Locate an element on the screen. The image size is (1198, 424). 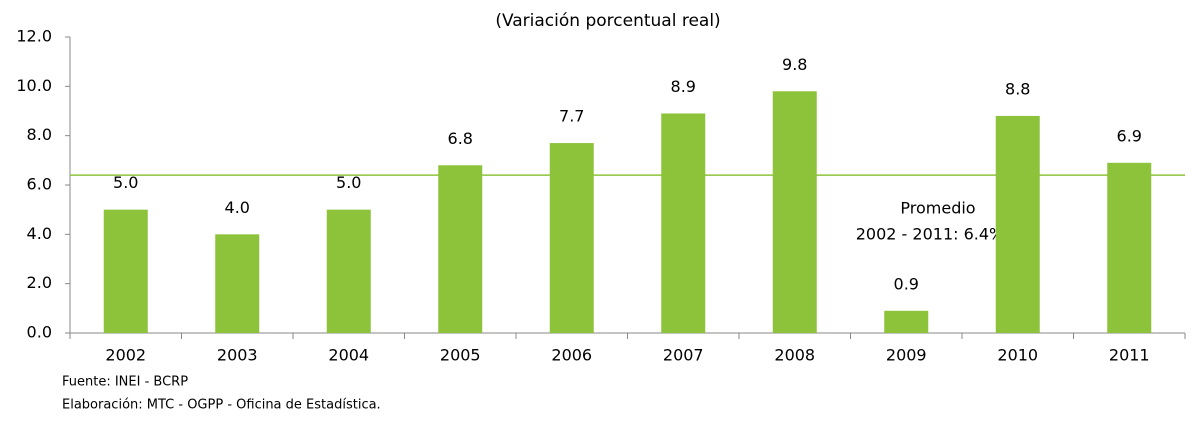
x-tick-label: 2008 is located at coordinates (794, 355).